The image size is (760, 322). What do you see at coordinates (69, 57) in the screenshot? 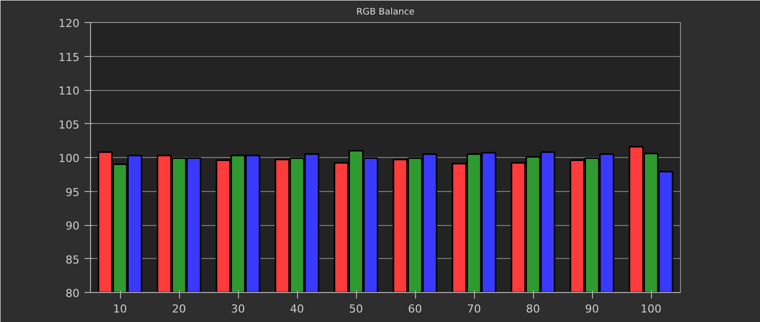
I see `y-tick-label: 115` at bounding box center [69, 57].